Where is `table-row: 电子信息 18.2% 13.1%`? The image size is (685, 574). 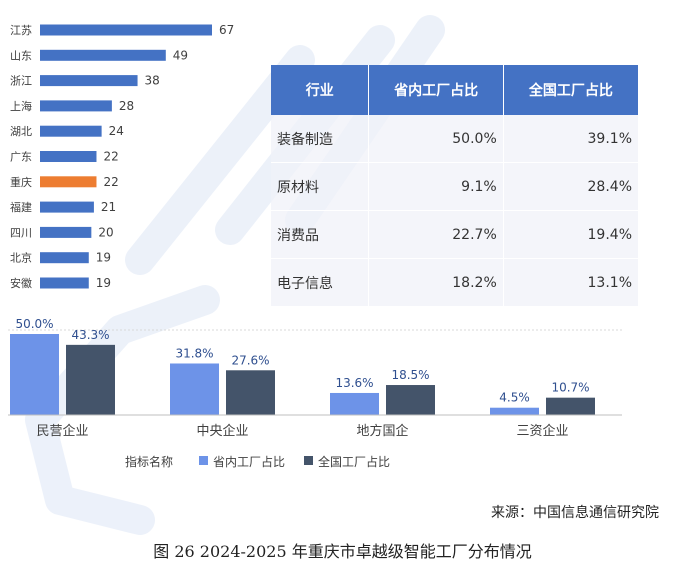
table-row: 电子信息 18.2% 13.1% is located at coordinates (454, 282).